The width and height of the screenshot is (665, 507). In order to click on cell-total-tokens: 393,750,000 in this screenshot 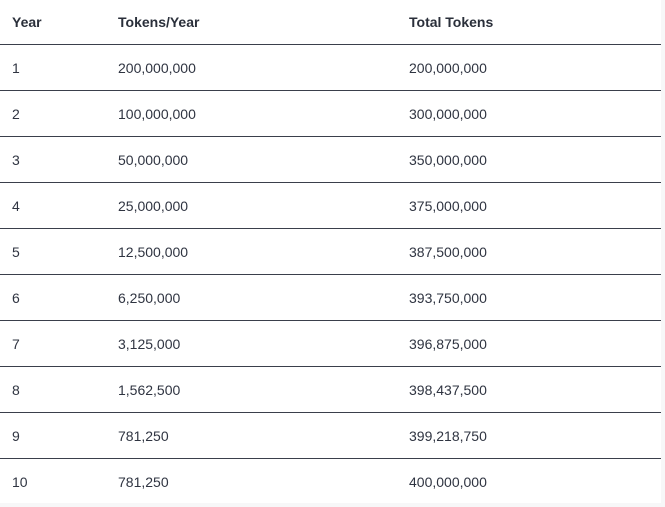, I will do `click(529, 297)`.